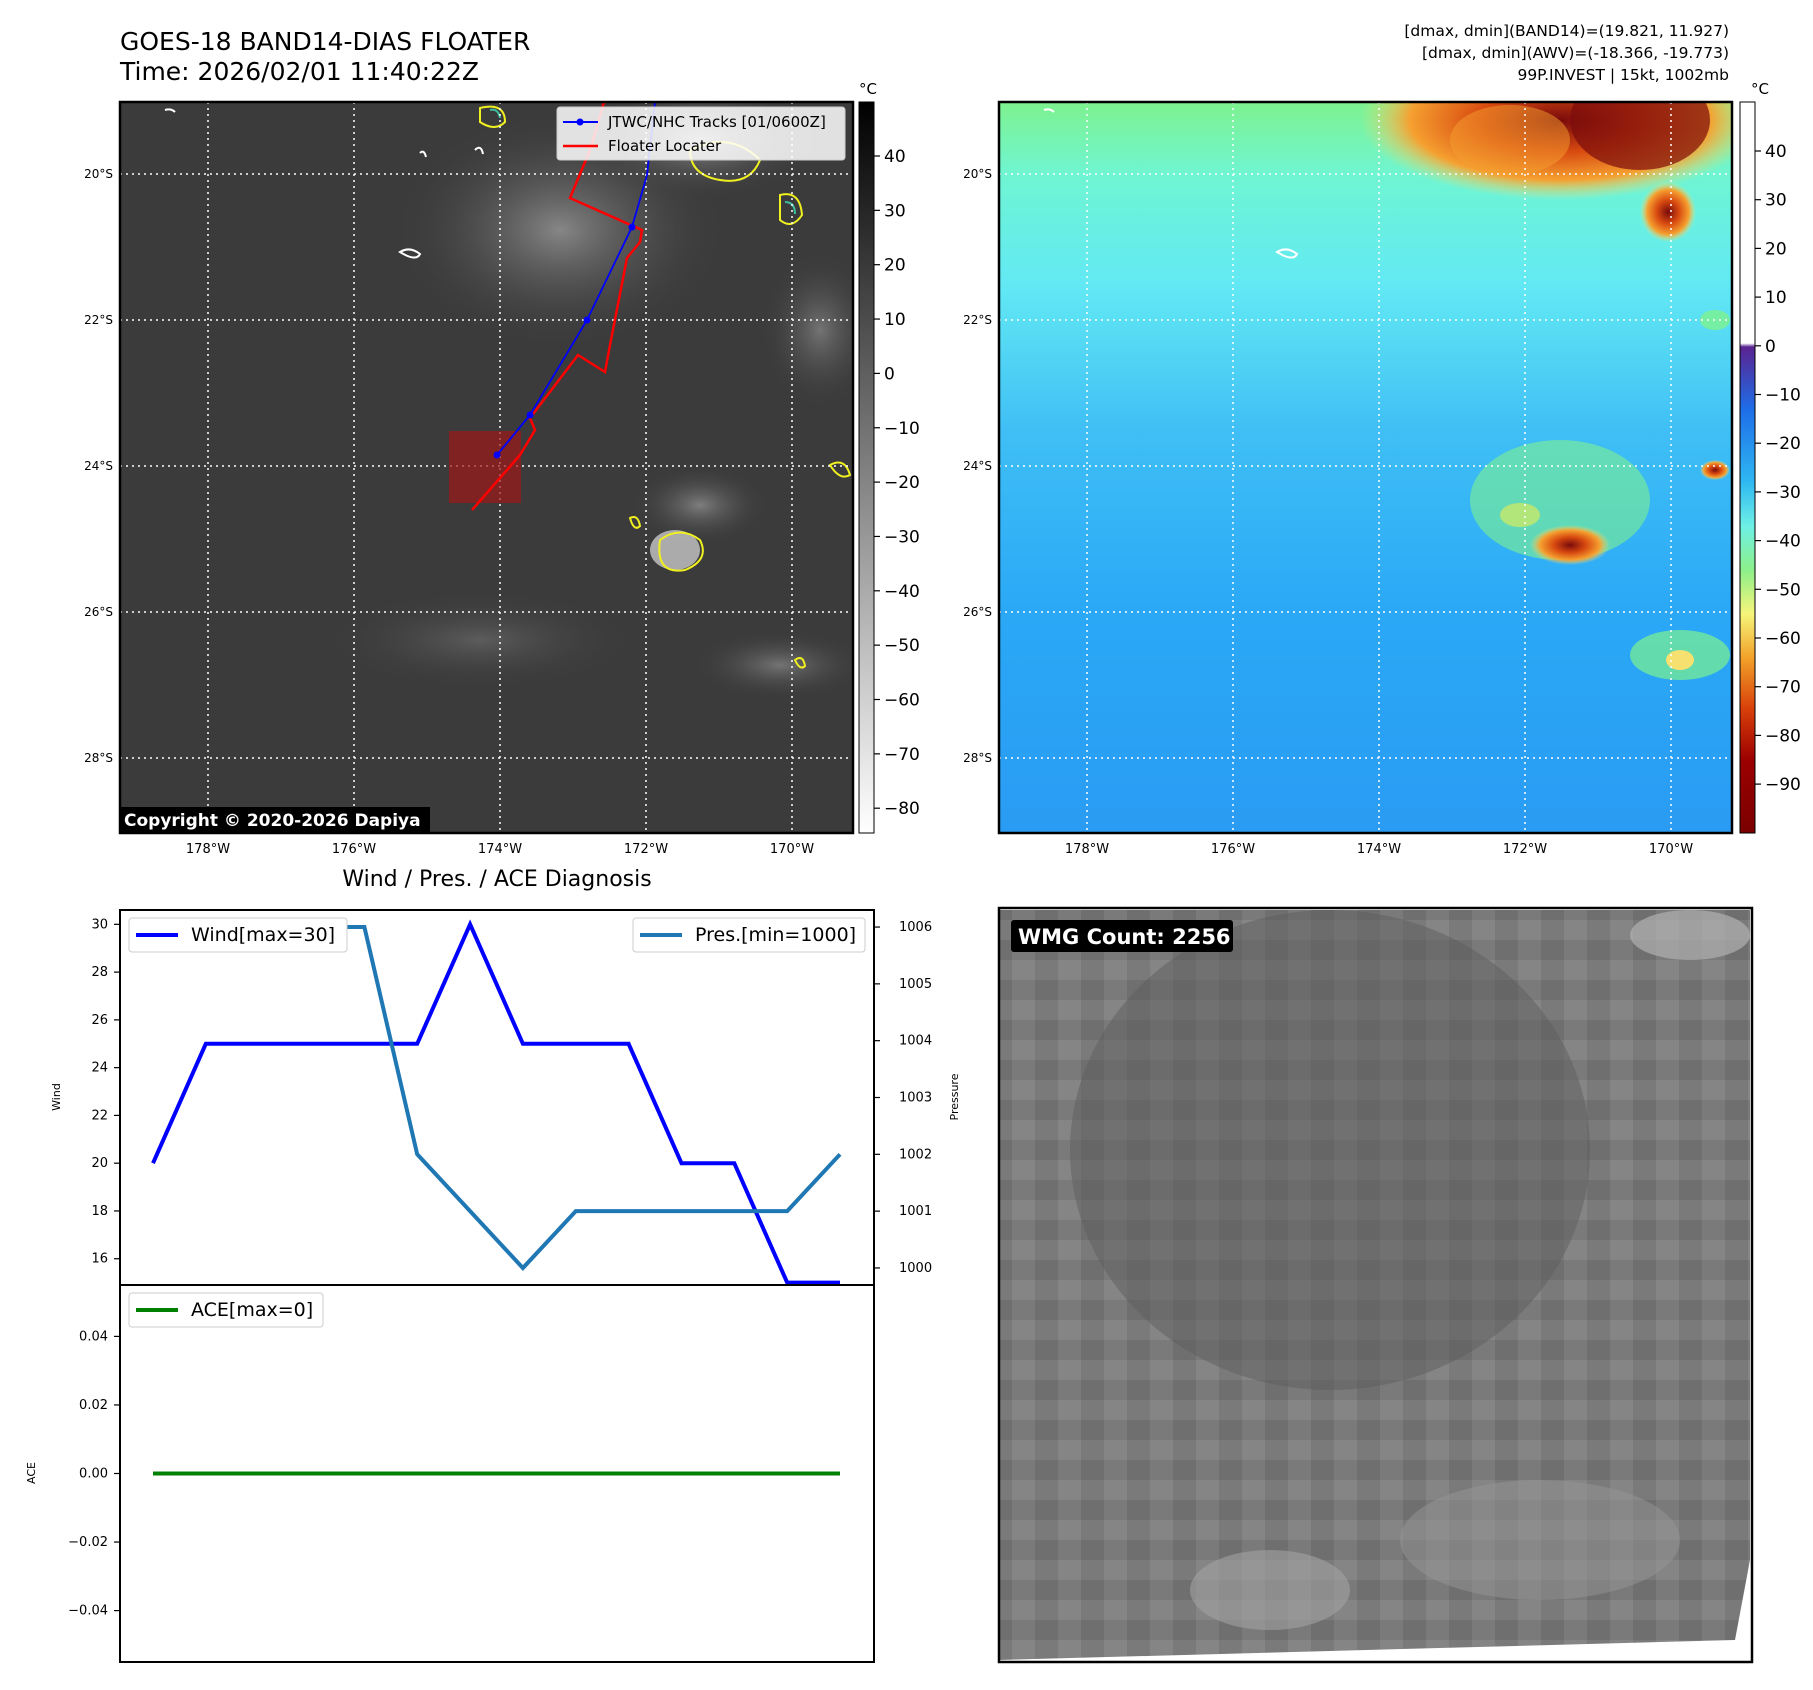 This screenshot has width=1813, height=1690. What do you see at coordinates (902, 429) in the screenshot?
I see `gray-colorbar-tick-label: −10` at bounding box center [902, 429].